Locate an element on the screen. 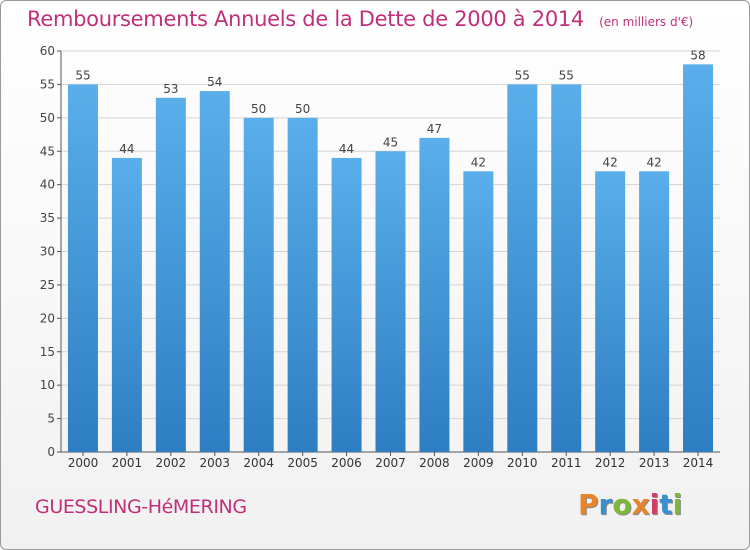 The height and width of the screenshot is (550, 750). x-tick-label: 2003 is located at coordinates (214, 463).